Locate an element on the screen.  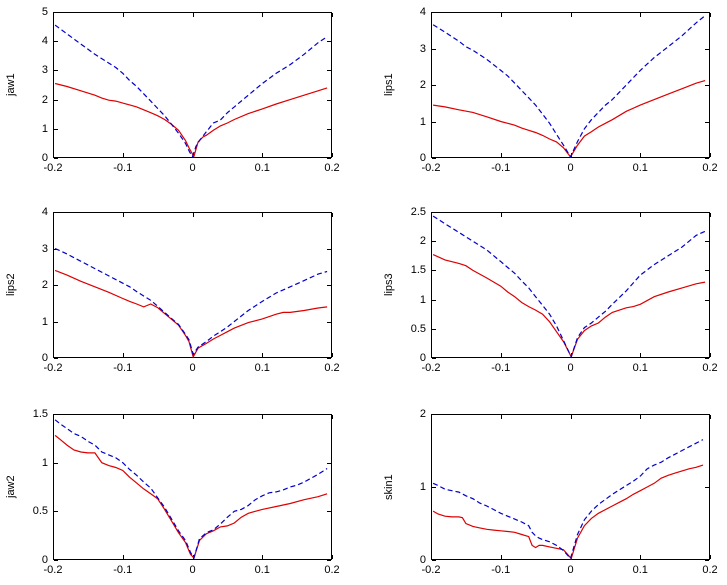
y-axis-label-jaw1: jaw1 is located at coordinates (11, 85).